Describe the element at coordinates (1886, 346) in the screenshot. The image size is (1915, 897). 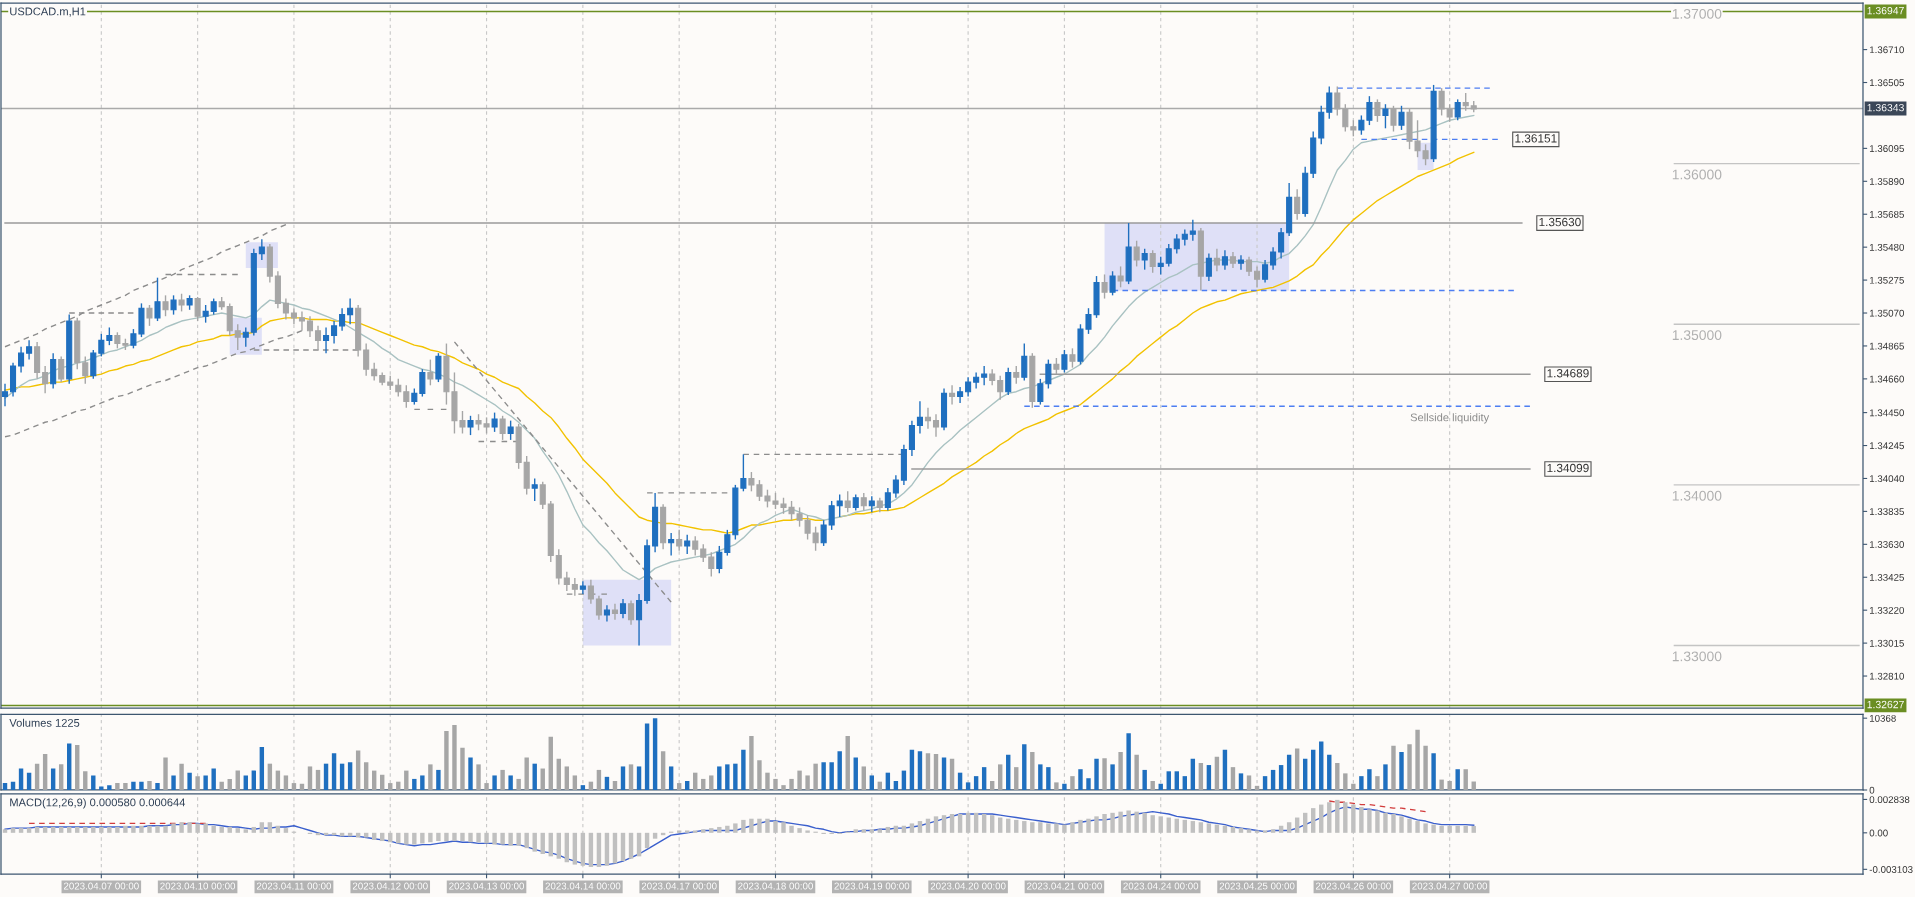
I see `y-tick-label: 1.34865` at that location.